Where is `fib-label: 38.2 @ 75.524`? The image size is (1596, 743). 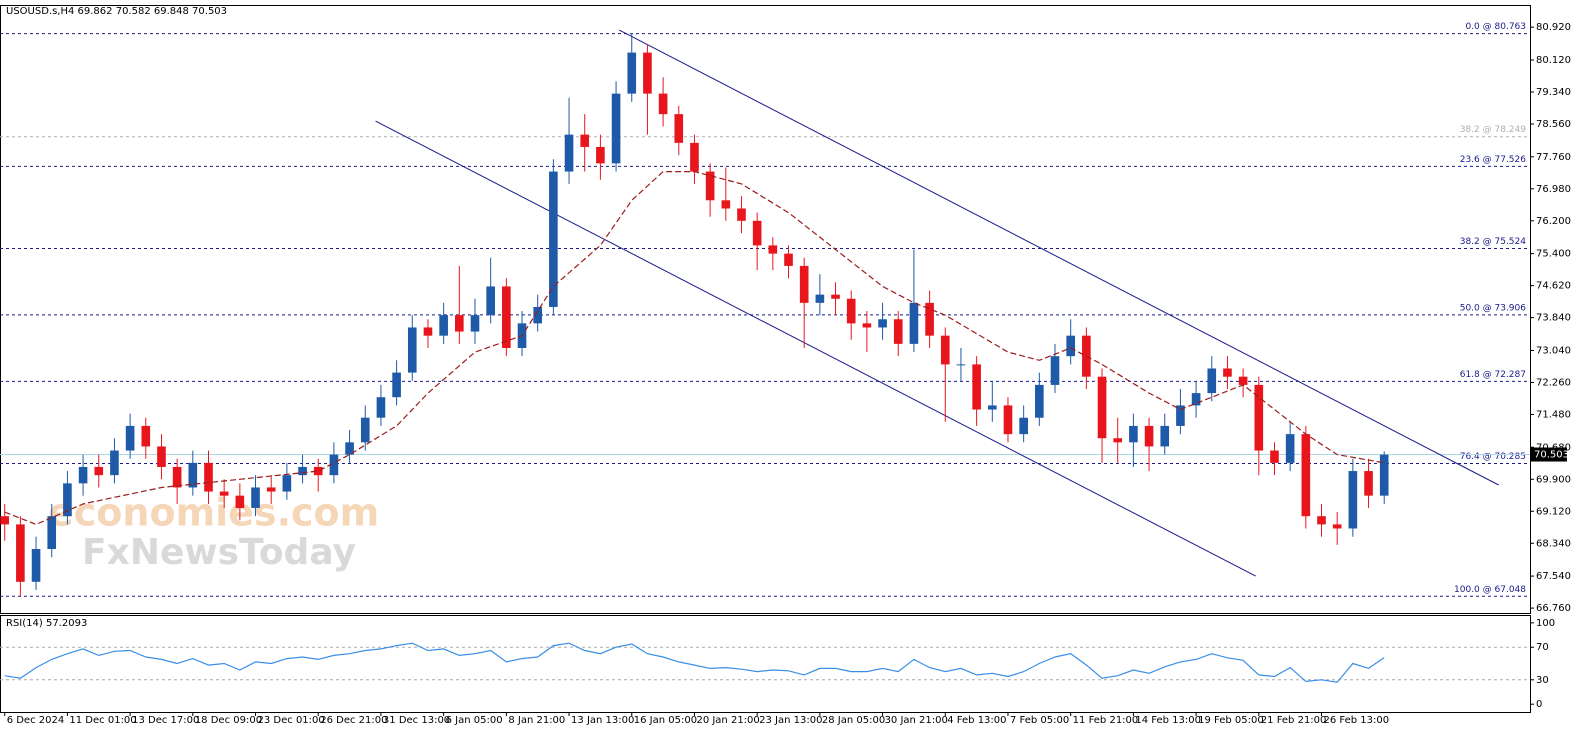
fib-label: 38.2 @ 75.524 is located at coordinates (1493, 242).